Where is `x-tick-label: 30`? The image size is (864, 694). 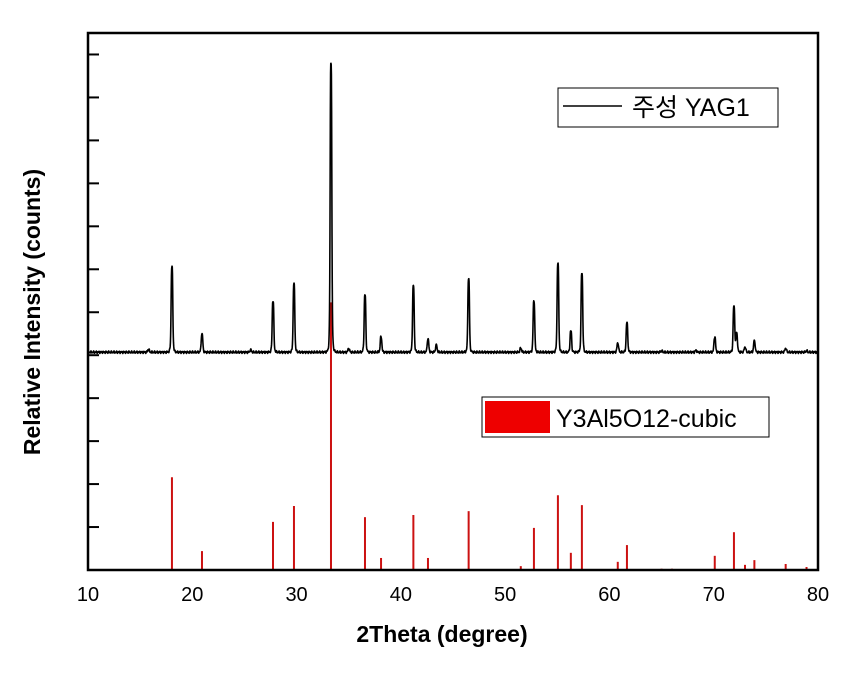 x-tick-label: 30 is located at coordinates (296, 595).